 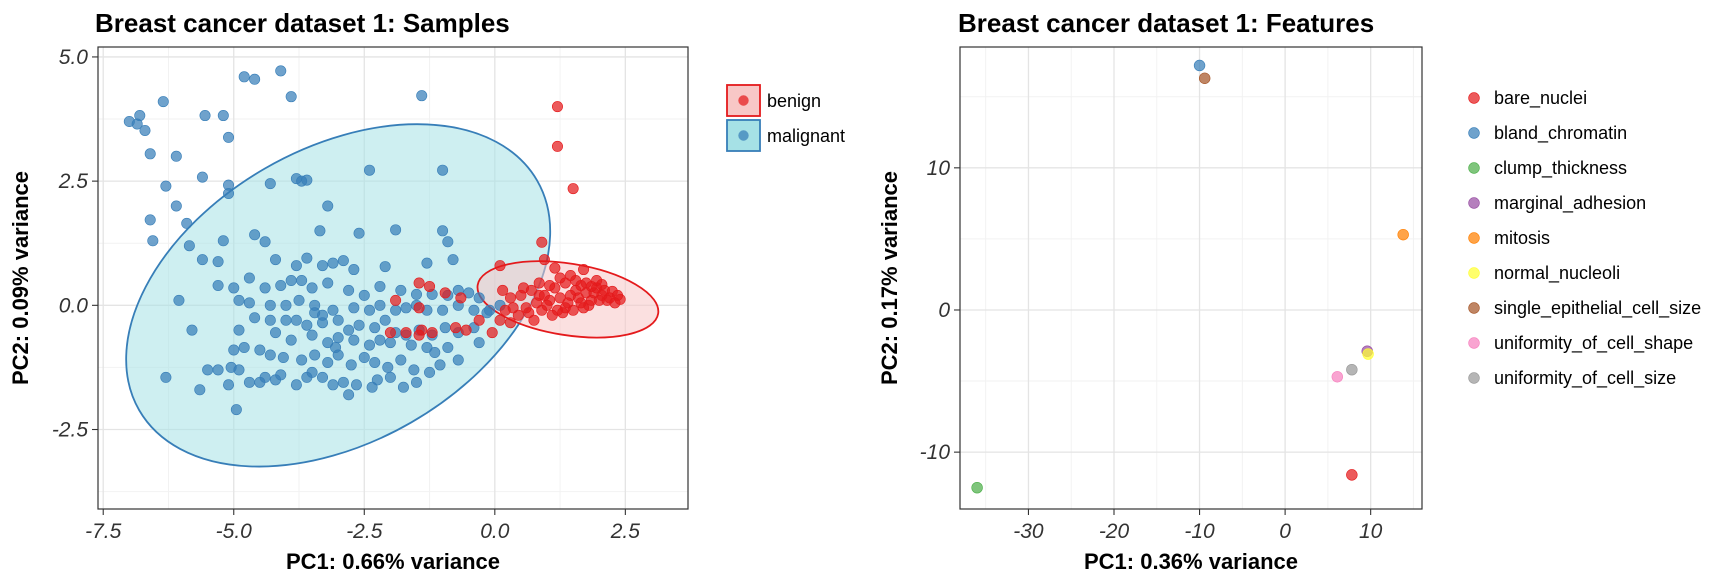 I want to click on mitosis-legend-marker, so click(x=1474, y=238).